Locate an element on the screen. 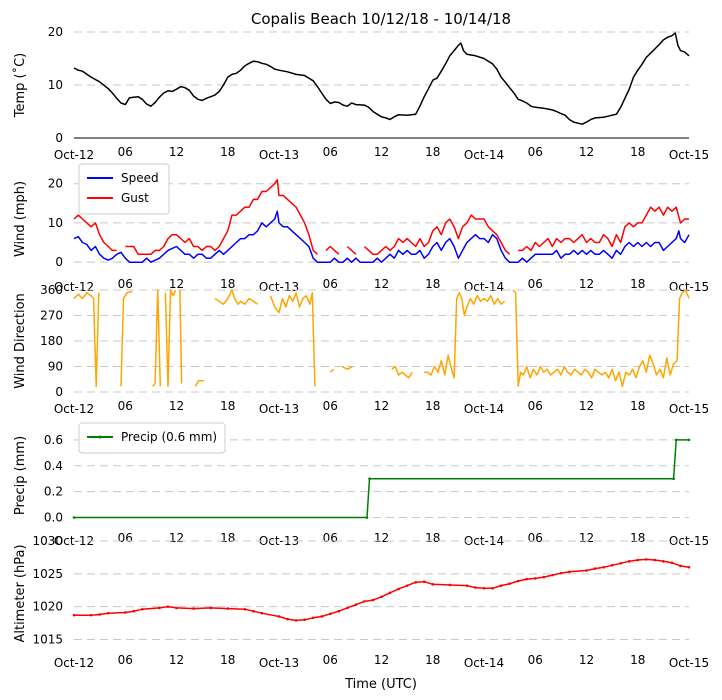 The image size is (722, 700). y-tick-label: 360 is located at coordinates (51, 290).